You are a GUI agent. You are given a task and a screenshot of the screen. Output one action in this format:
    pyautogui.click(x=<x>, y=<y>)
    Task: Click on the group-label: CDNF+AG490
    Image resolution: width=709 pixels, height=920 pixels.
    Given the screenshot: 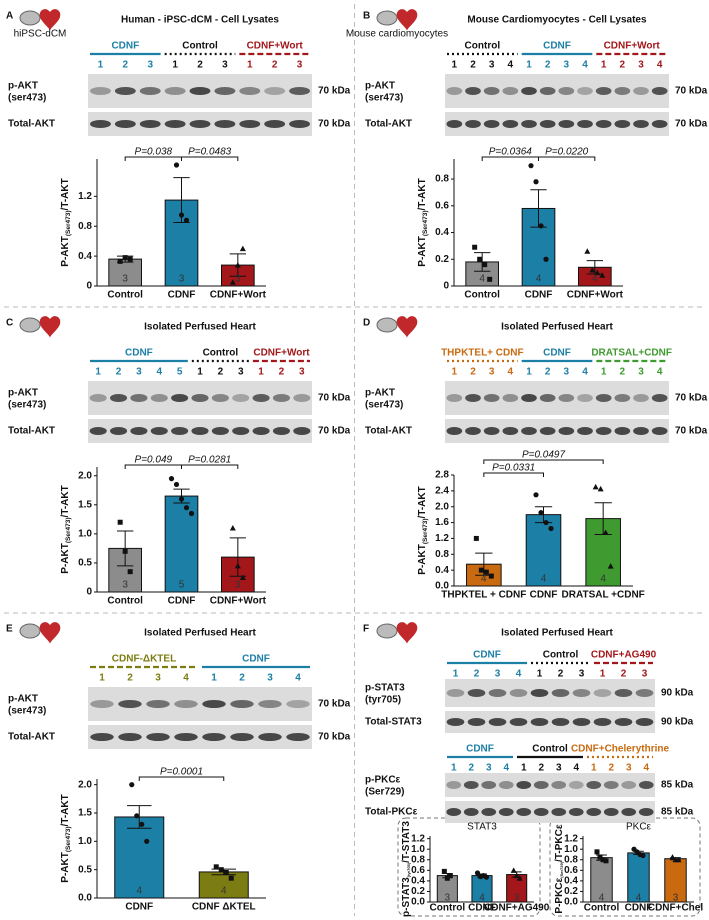 What is the action you would take?
    pyautogui.click(x=624, y=655)
    